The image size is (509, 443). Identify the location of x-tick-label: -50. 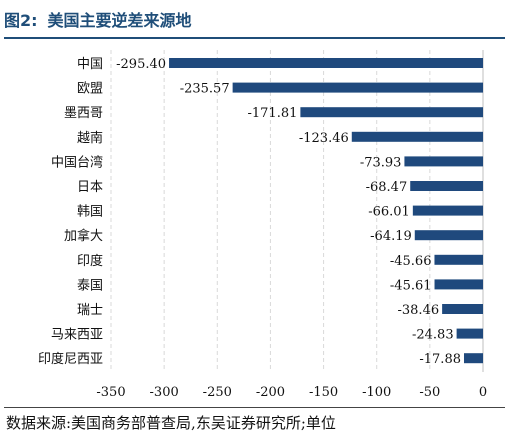
(429, 392).